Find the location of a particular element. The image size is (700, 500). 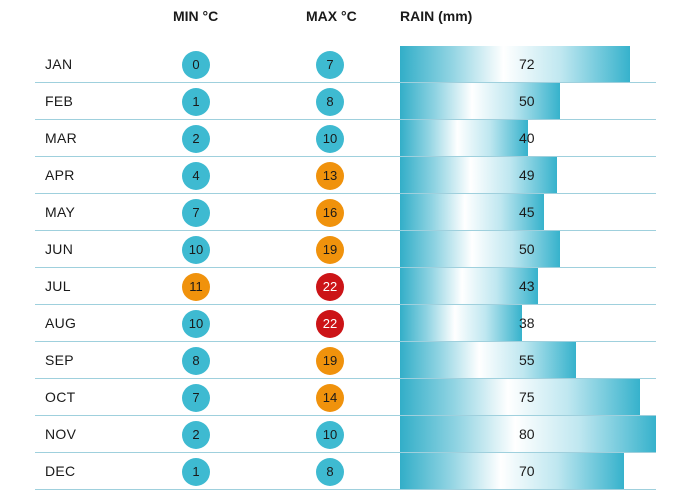

month-label: MAY is located at coordinates (60, 212).